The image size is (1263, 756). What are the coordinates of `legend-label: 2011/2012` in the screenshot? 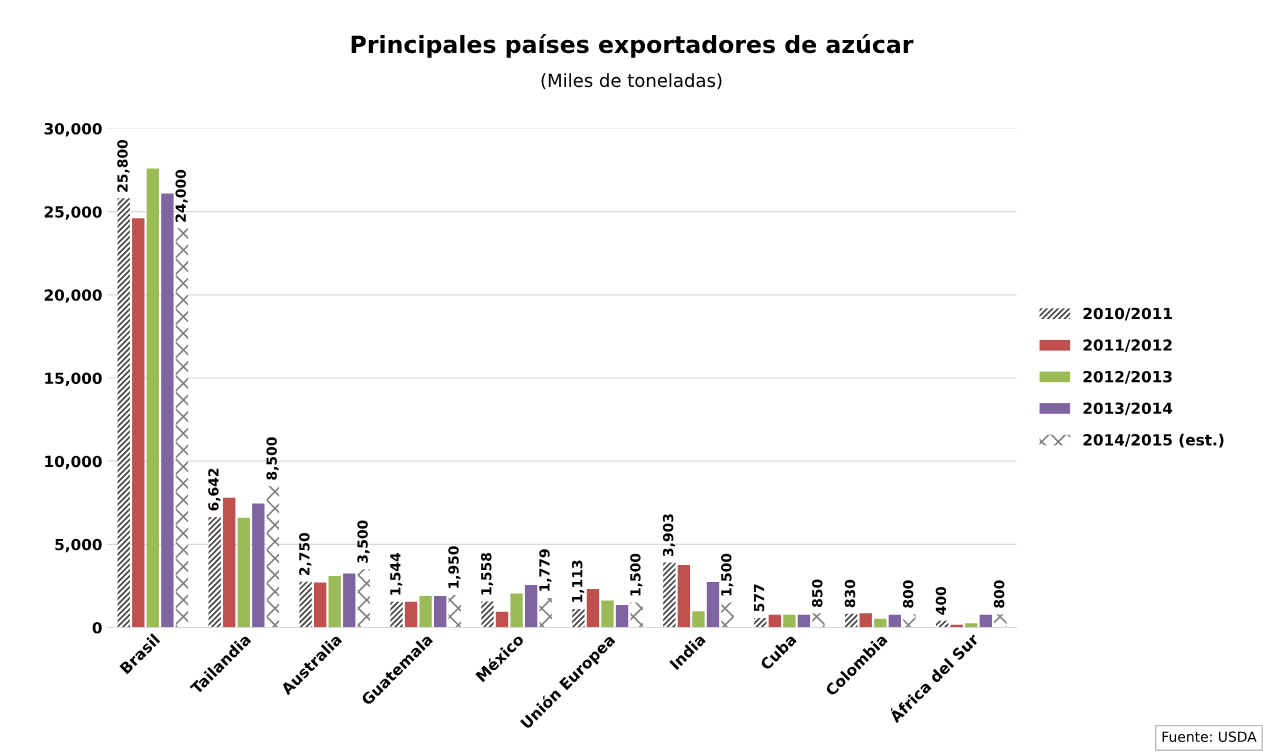 It's located at (1127, 346).